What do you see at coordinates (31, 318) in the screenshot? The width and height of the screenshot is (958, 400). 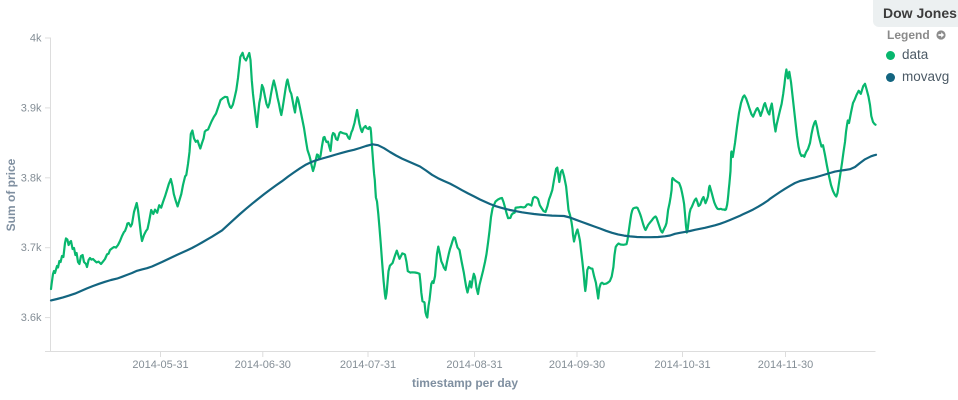 I see `svg-text: 3.6k` at bounding box center [31, 318].